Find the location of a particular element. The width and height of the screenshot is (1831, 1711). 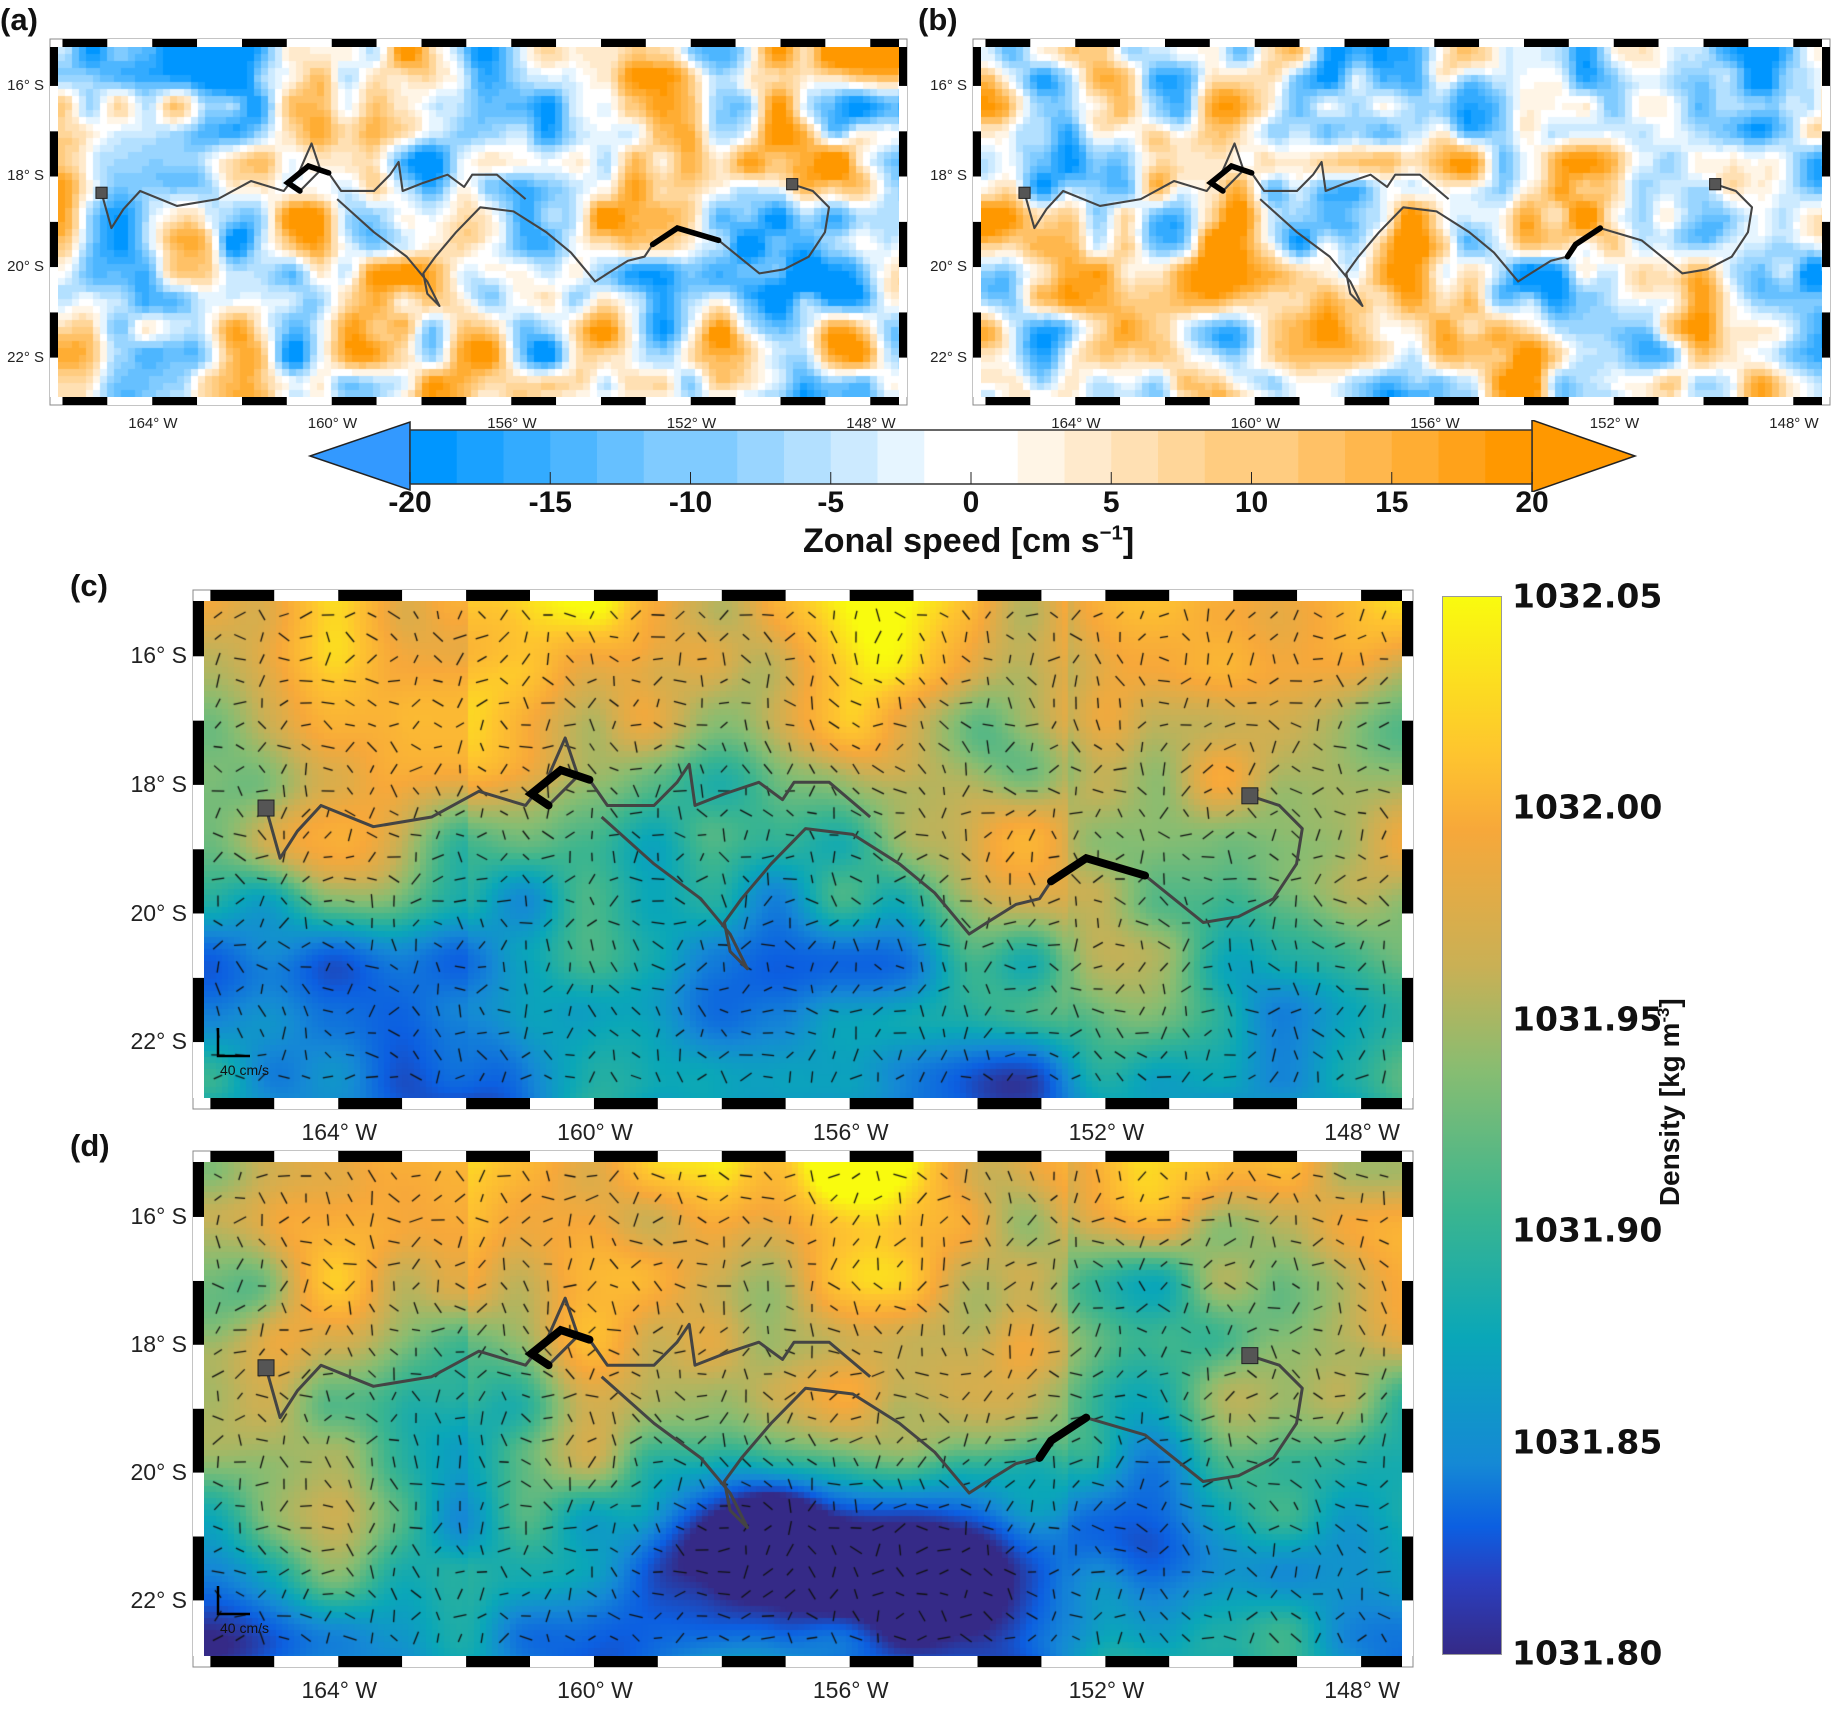

panel-label: (b) is located at coordinates (938, 19).